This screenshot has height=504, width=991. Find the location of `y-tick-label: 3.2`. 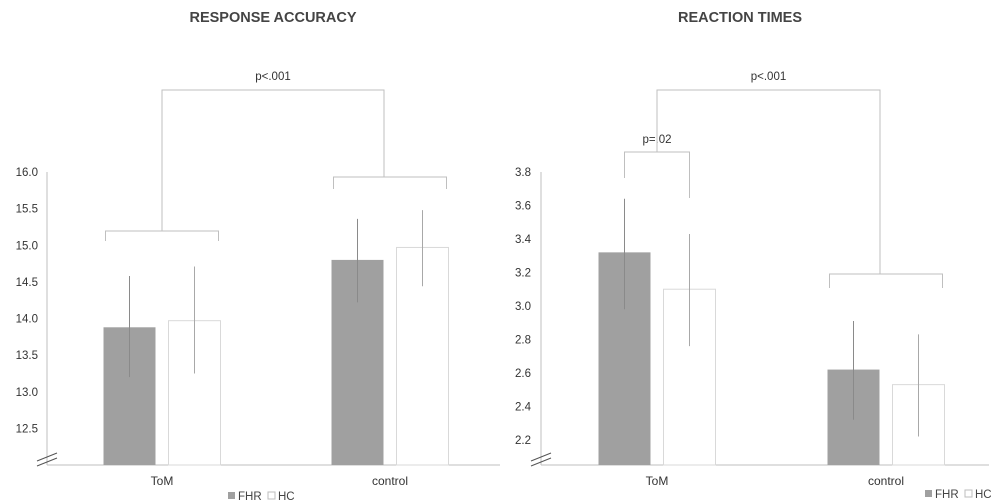

y-tick-label: 3.2 is located at coordinates (523, 273).